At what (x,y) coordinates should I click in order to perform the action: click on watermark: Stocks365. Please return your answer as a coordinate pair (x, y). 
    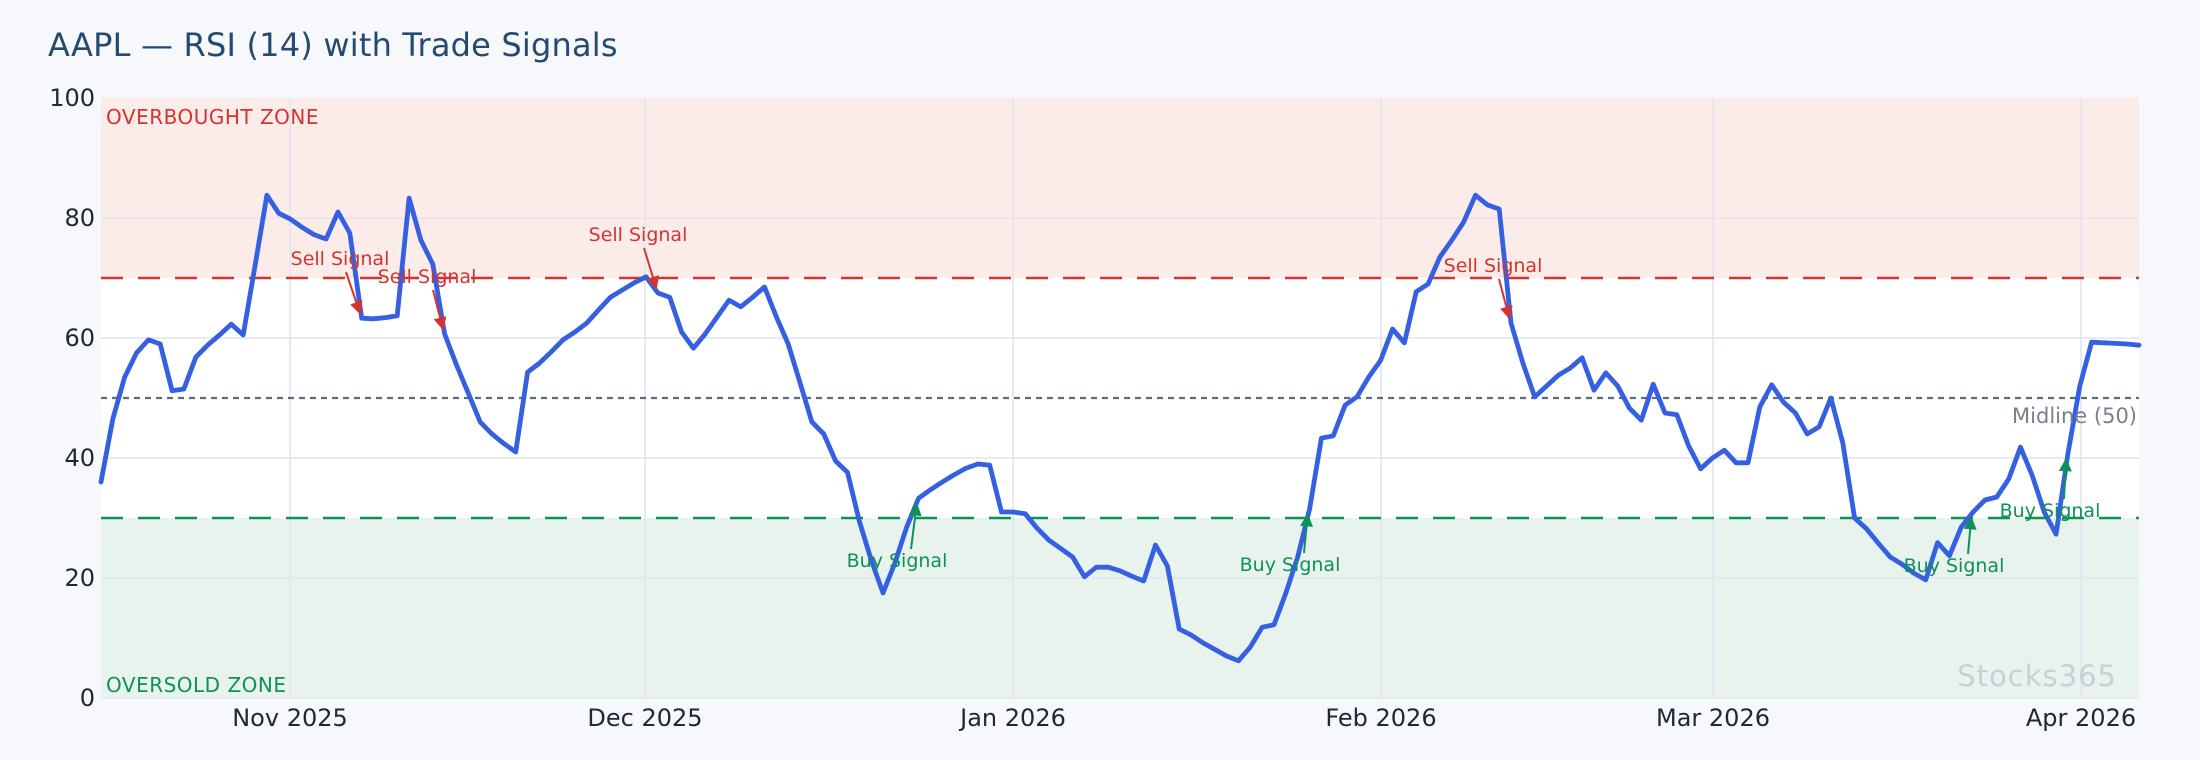
    Looking at the image, I should click on (2037, 676).